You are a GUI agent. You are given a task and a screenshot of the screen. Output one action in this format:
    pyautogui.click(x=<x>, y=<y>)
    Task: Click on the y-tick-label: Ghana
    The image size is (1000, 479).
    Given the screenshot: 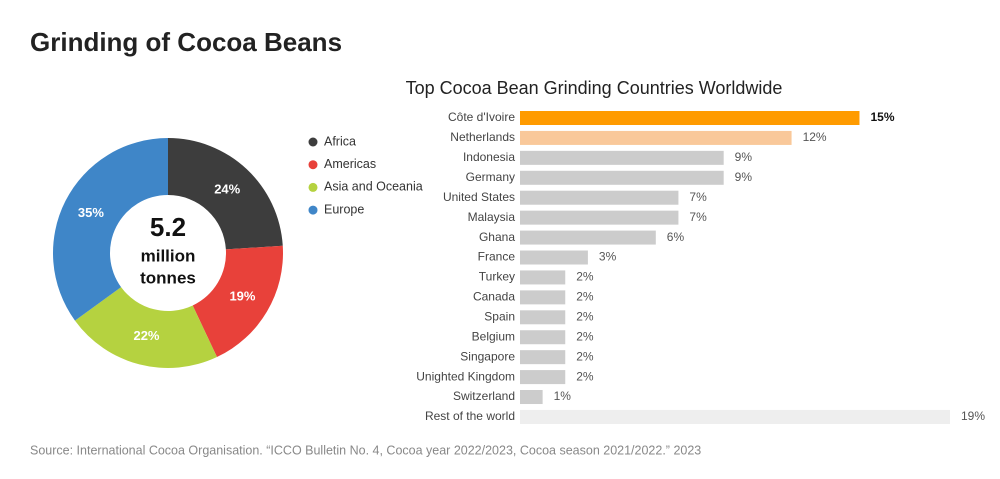 What is the action you would take?
    pyautogui.click(x=497, y=237)
    